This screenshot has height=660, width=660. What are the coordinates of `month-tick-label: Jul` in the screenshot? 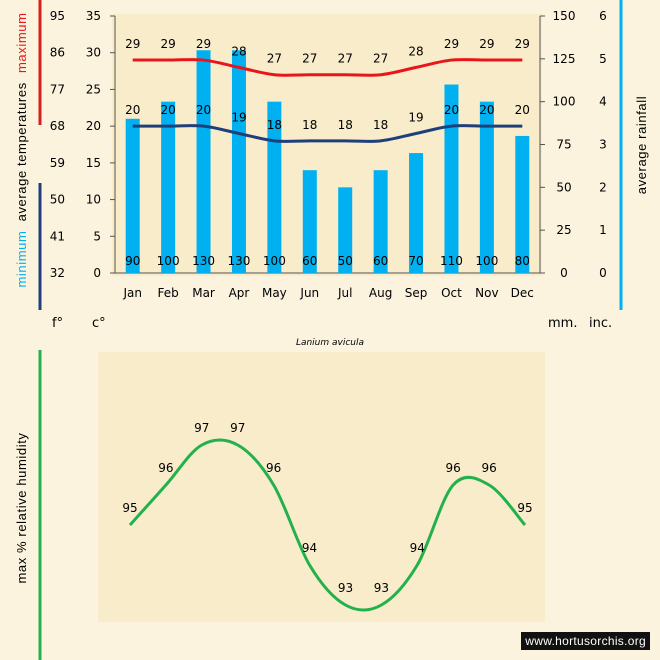 It's located at (344, 293).